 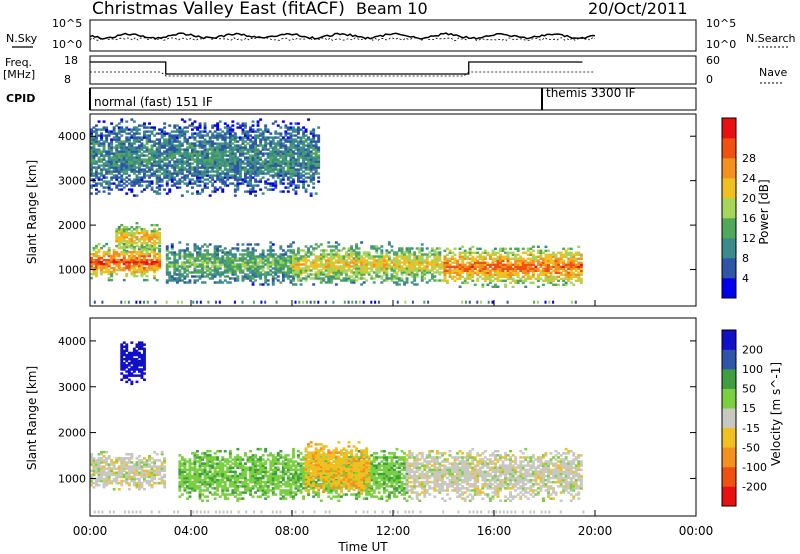 What do you see at coordinates (771, 38) in the screenshot?
I see `nsearch-label: N.Search` at bounding box center [771, 38].